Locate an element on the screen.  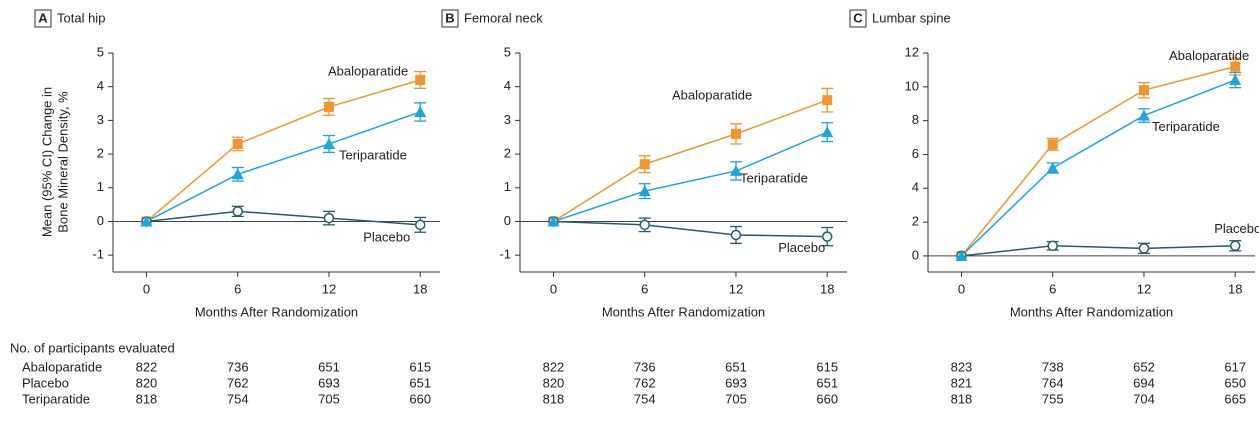
y-tick-label: -1 is located at coordinates (505, 254).